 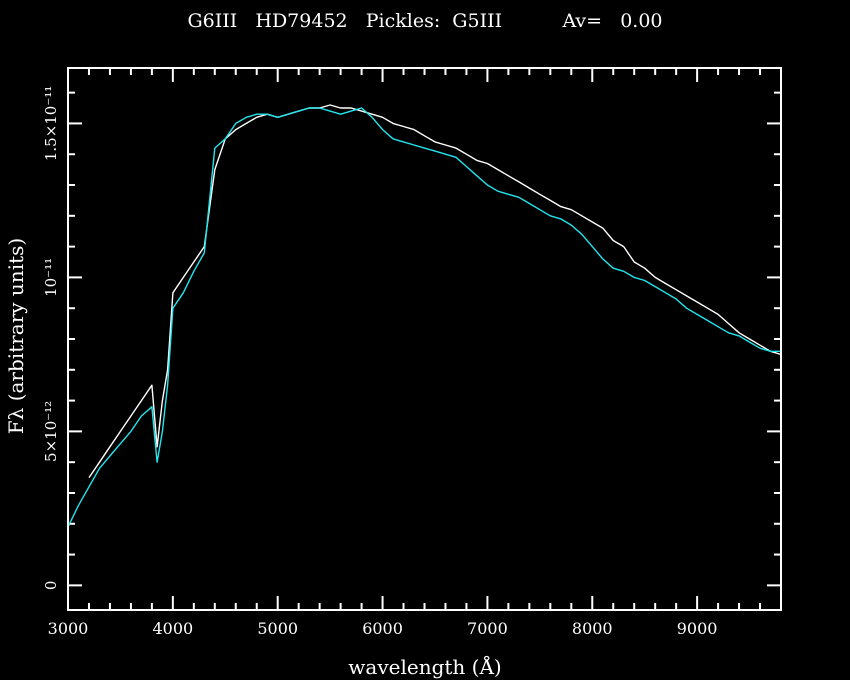 What do you see at coordinates (697, 628) in the screenshot?
I see `x-tick-label: 9000` at bounding box center [697, 628].